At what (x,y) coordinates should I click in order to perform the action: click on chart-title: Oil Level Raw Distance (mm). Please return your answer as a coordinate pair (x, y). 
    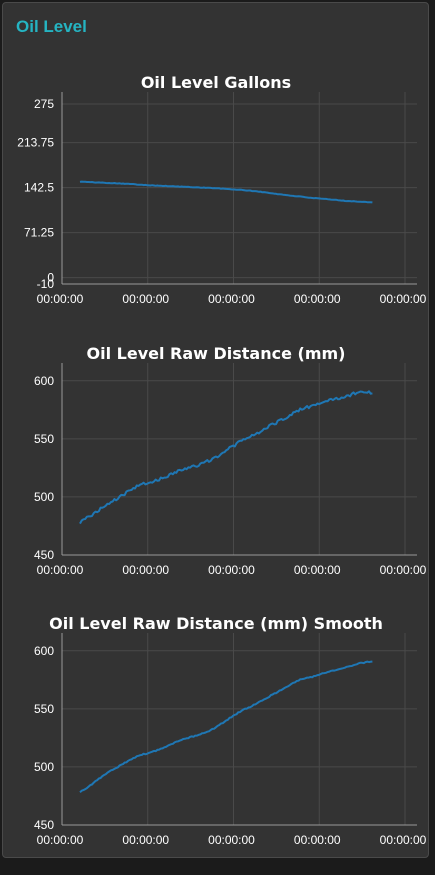
    Looking at the image, I should click on (216, 353).